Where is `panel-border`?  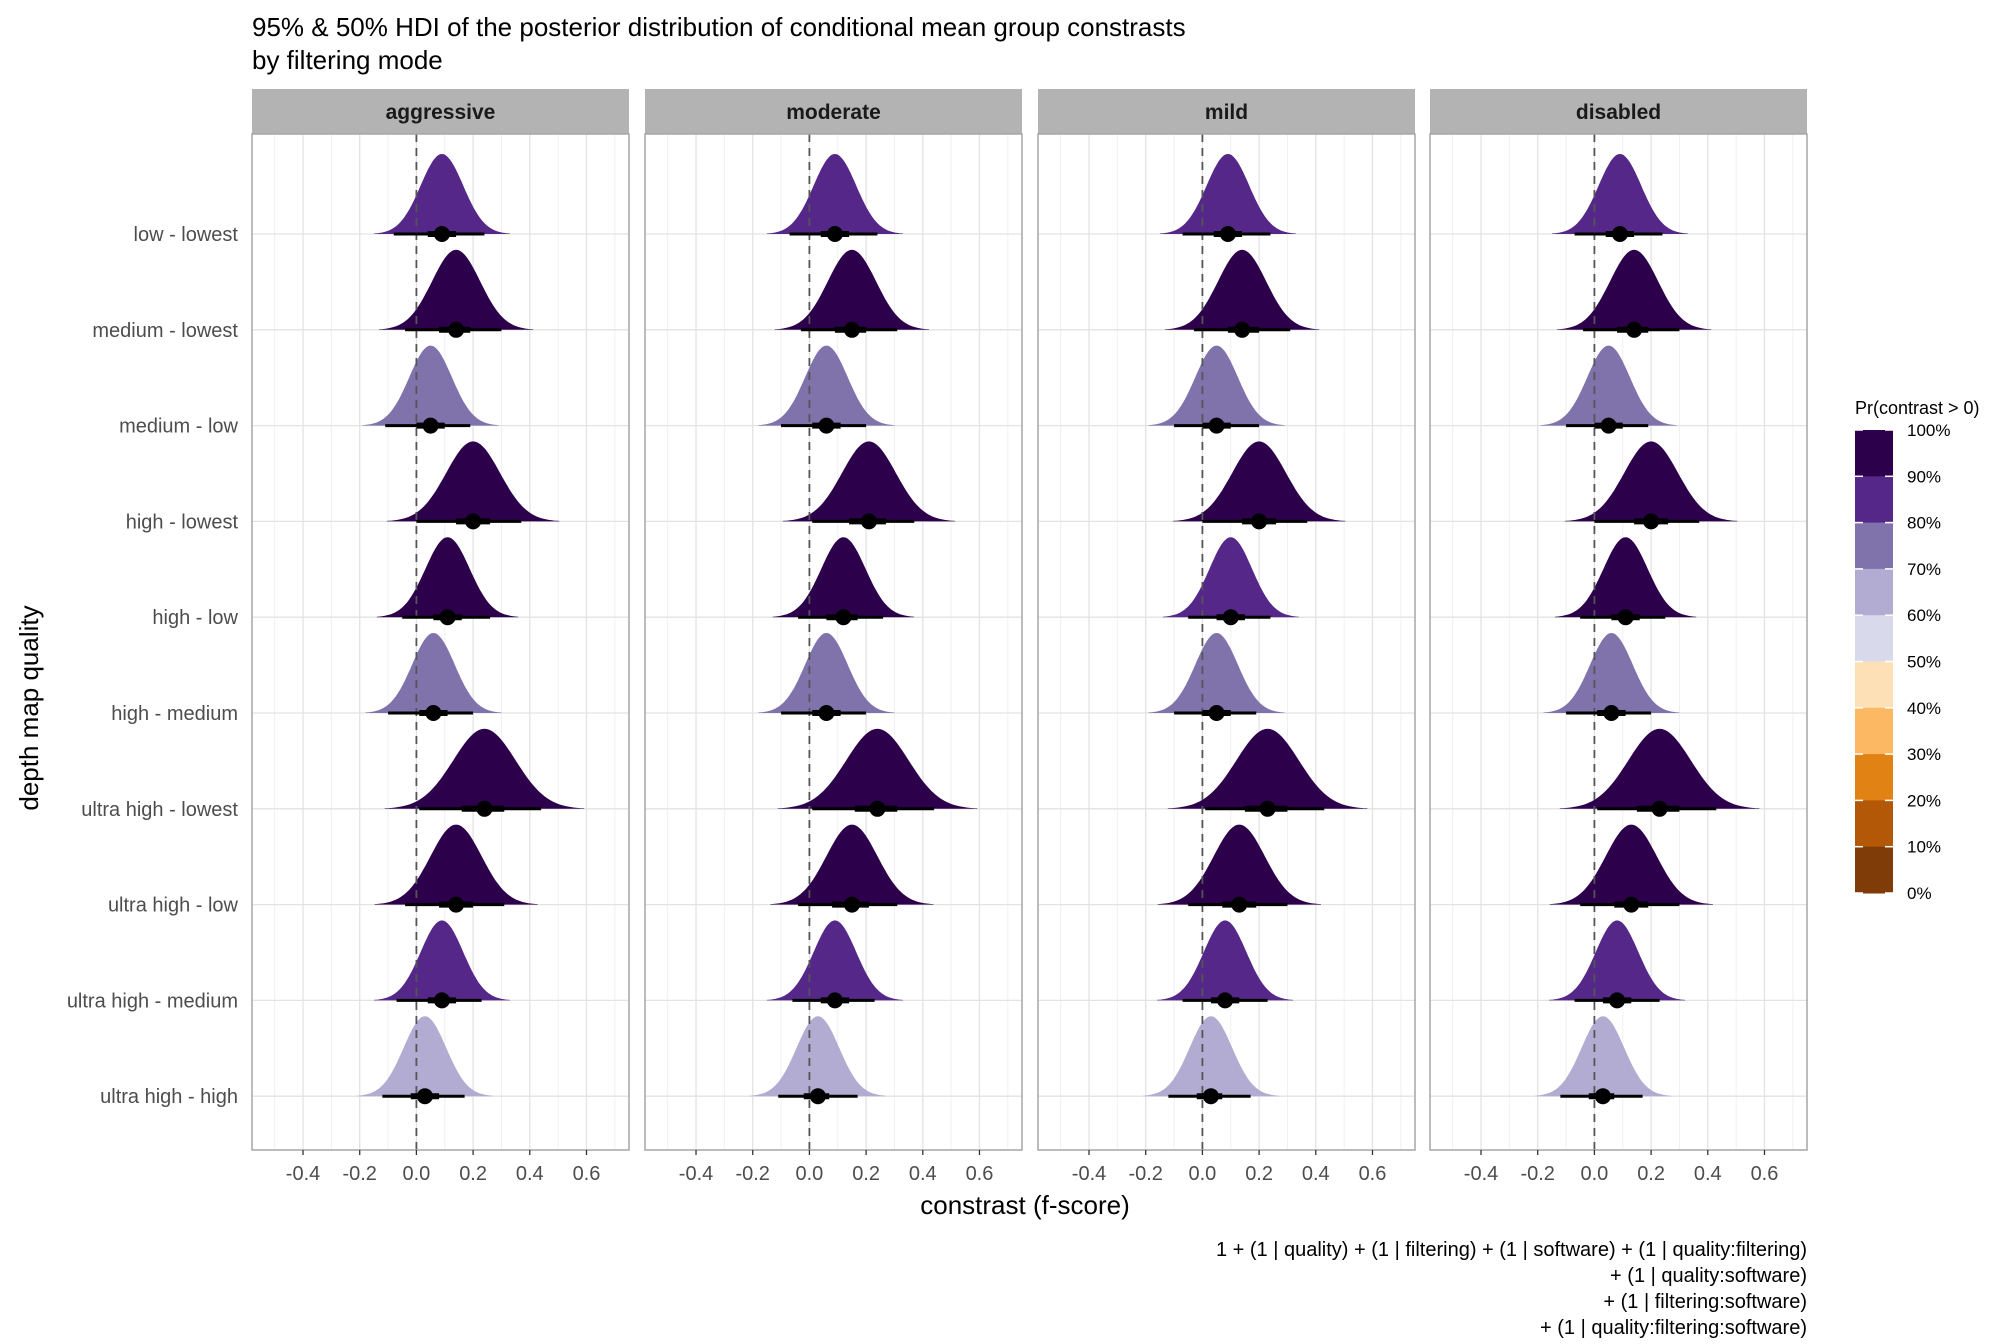 panel-border is located at coordinates (833, 642).